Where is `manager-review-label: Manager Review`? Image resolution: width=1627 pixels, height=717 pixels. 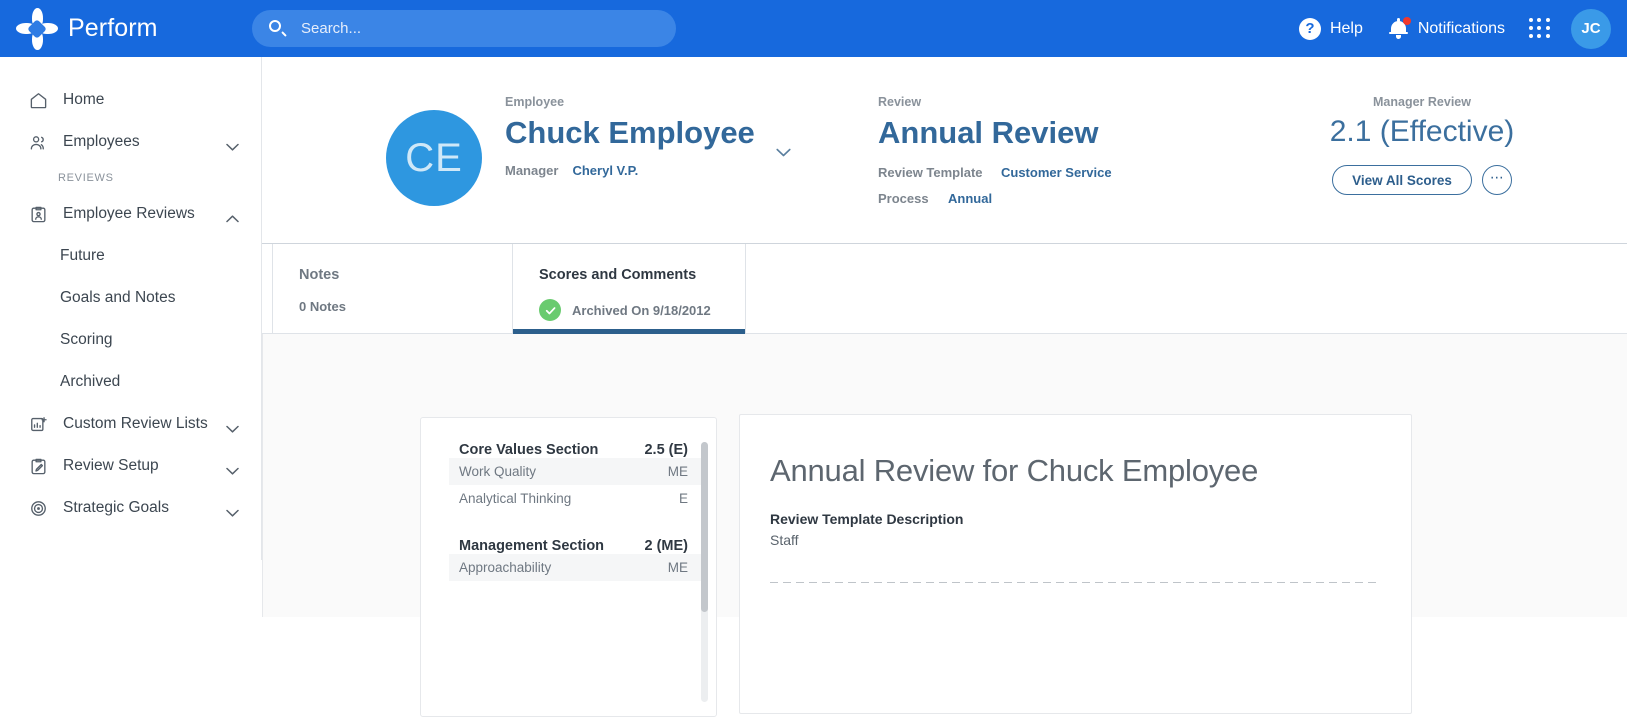
manager-review-label: Manager Review is located at coordinates (1422, 102).